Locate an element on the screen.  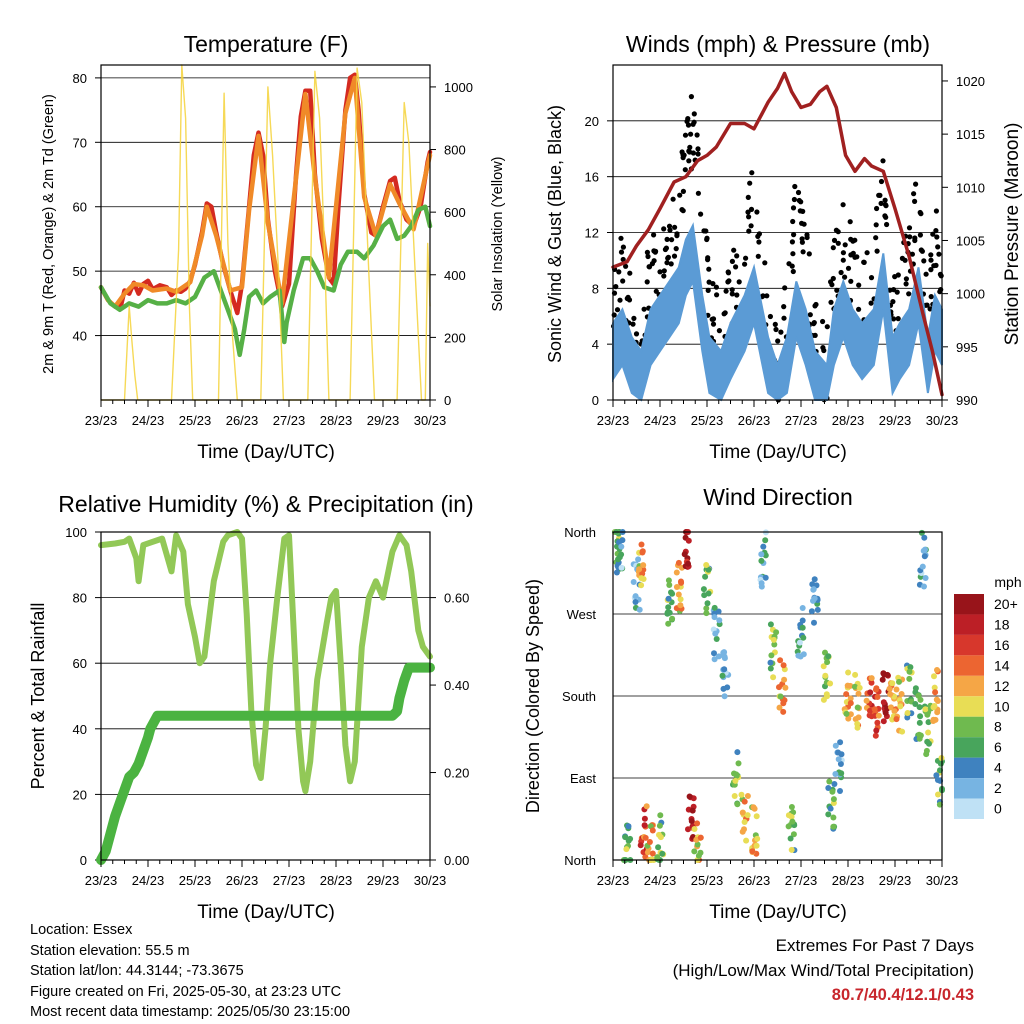
x-tick-label: 29/23 is located at coordinates (895, 880).